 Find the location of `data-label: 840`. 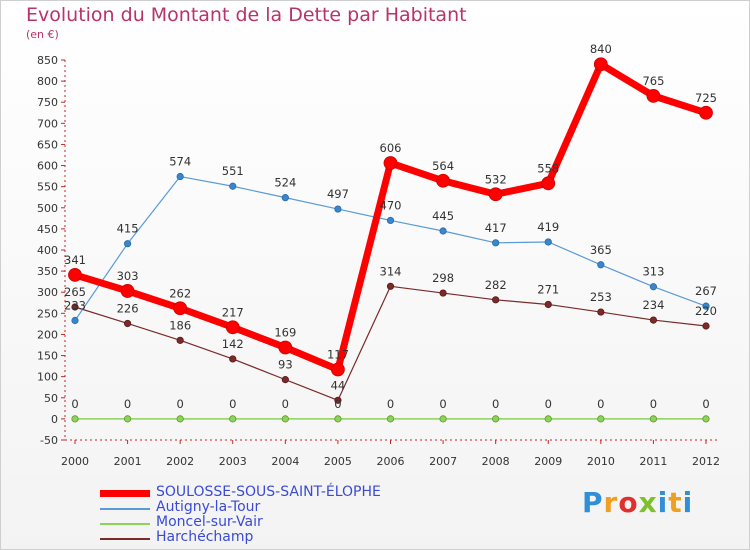

data-label: 840 is located at coordinates (601, 49).